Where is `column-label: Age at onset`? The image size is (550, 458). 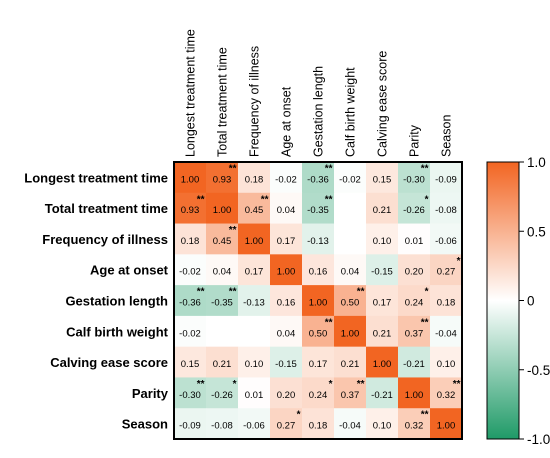 column-label: Age at onset is located at coordinates (287, 121).